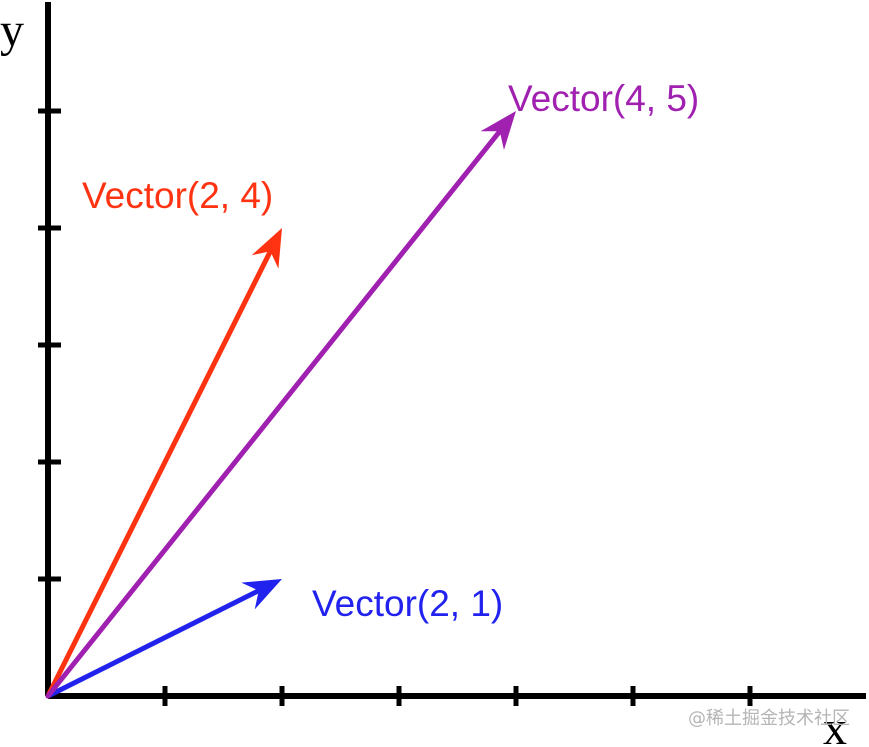 This screenshot has height=747, width=869. I want to click on watermark-text: @稀土掘金技术社区, so click(769, 718).